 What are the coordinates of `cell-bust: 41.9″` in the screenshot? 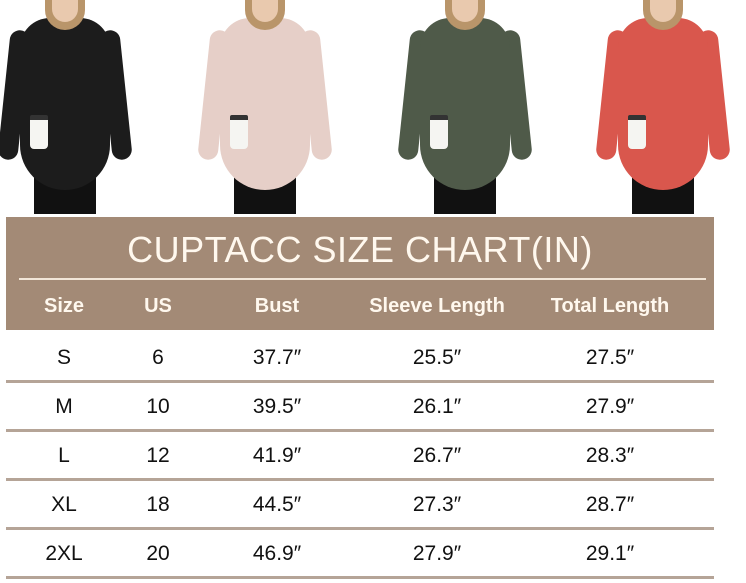 It's located at (277, 455).